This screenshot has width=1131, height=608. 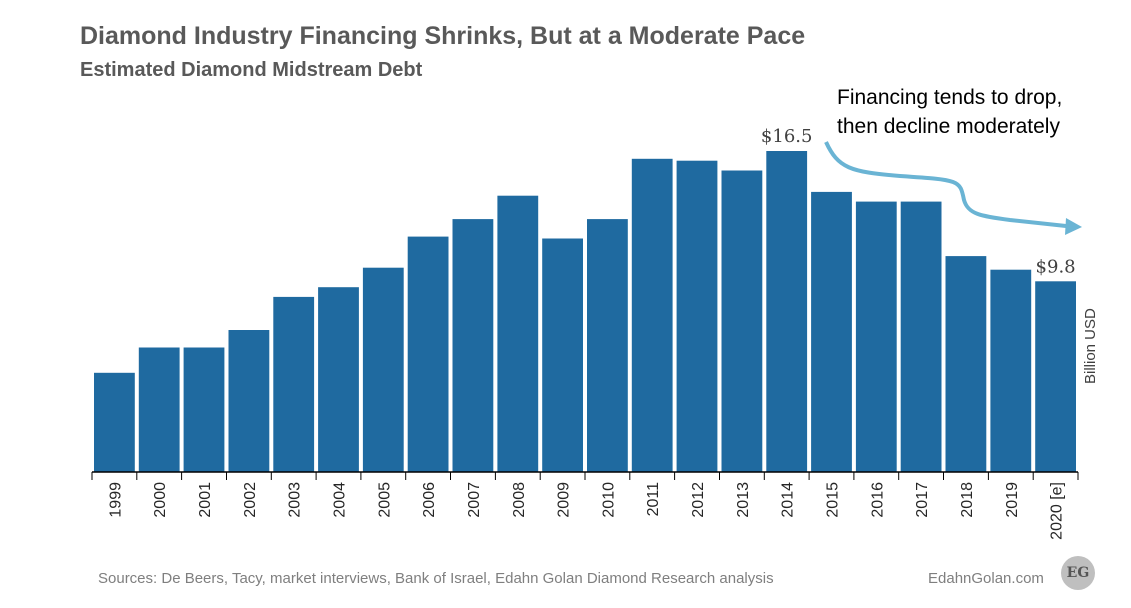 I want to click on bar-2020e, so click(x=1055, y=376).